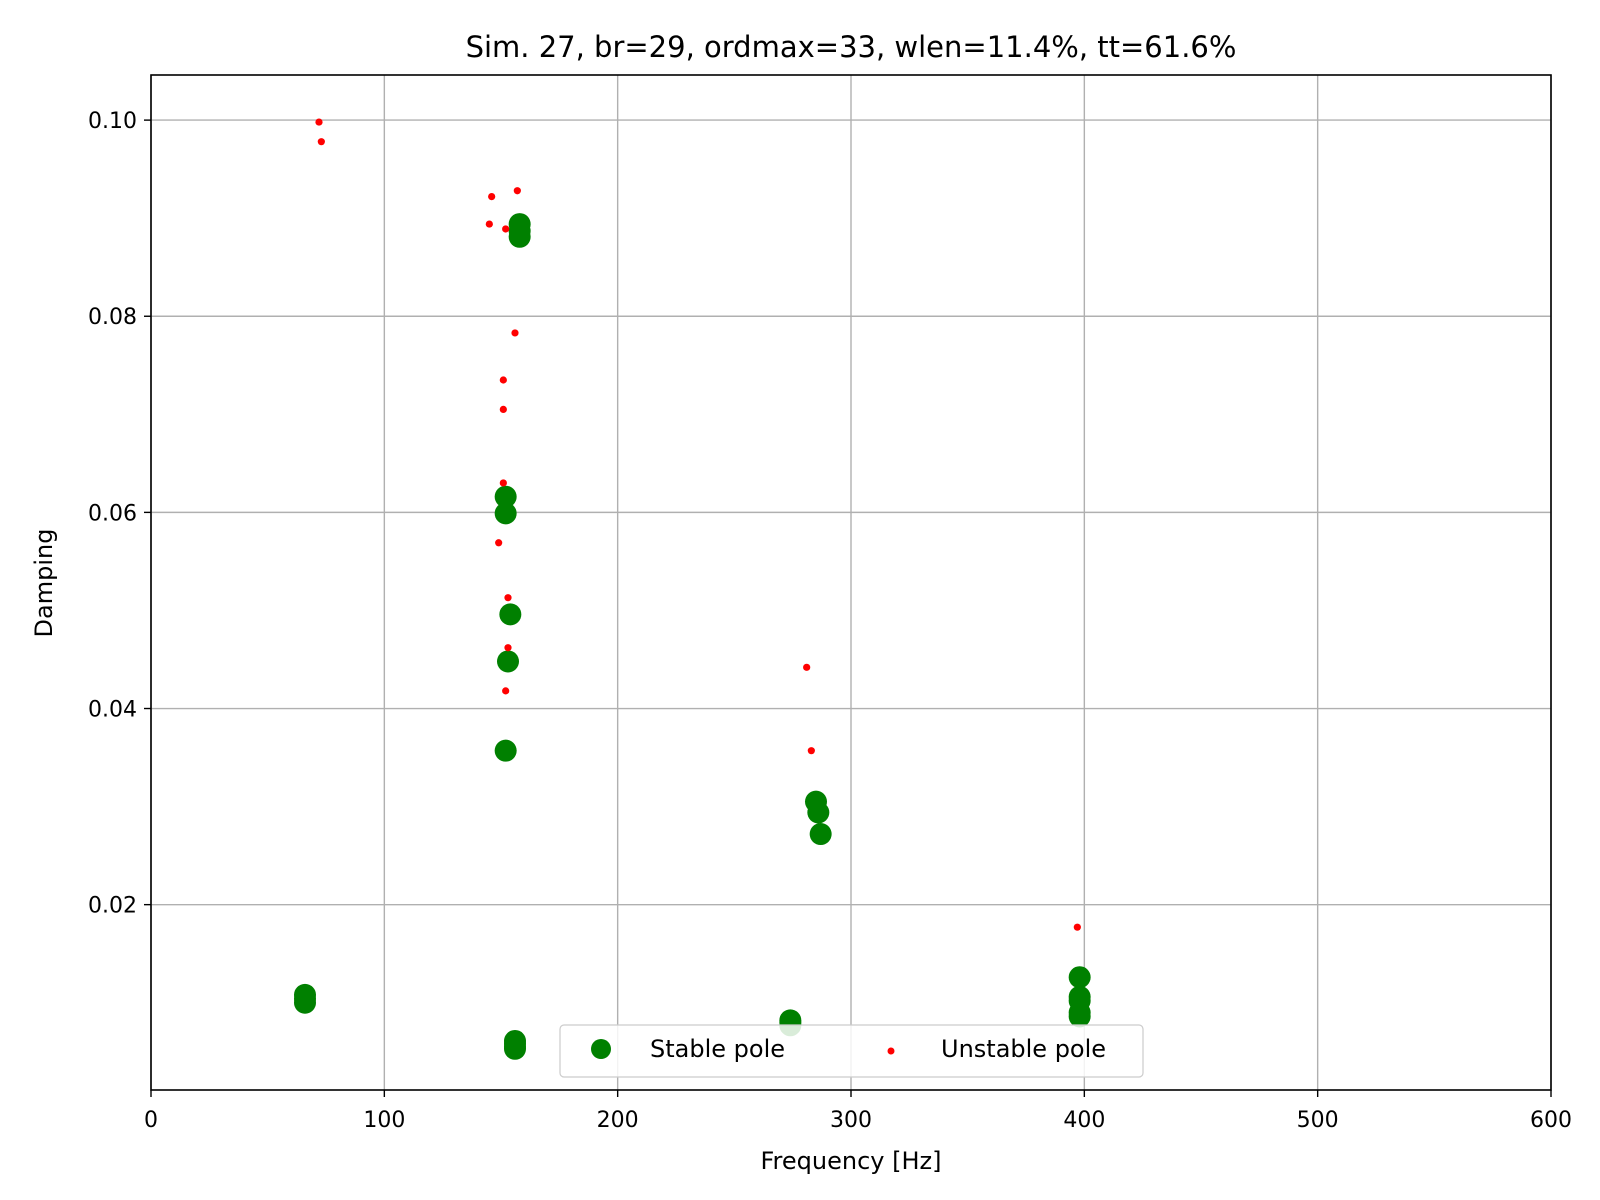 The width and height of the screenshot is (1600, 1200). What do you see at coordinates (151, 1120) in the screenshot?
I see `x-tick-label: 0` at bounding box center [151, 1120].